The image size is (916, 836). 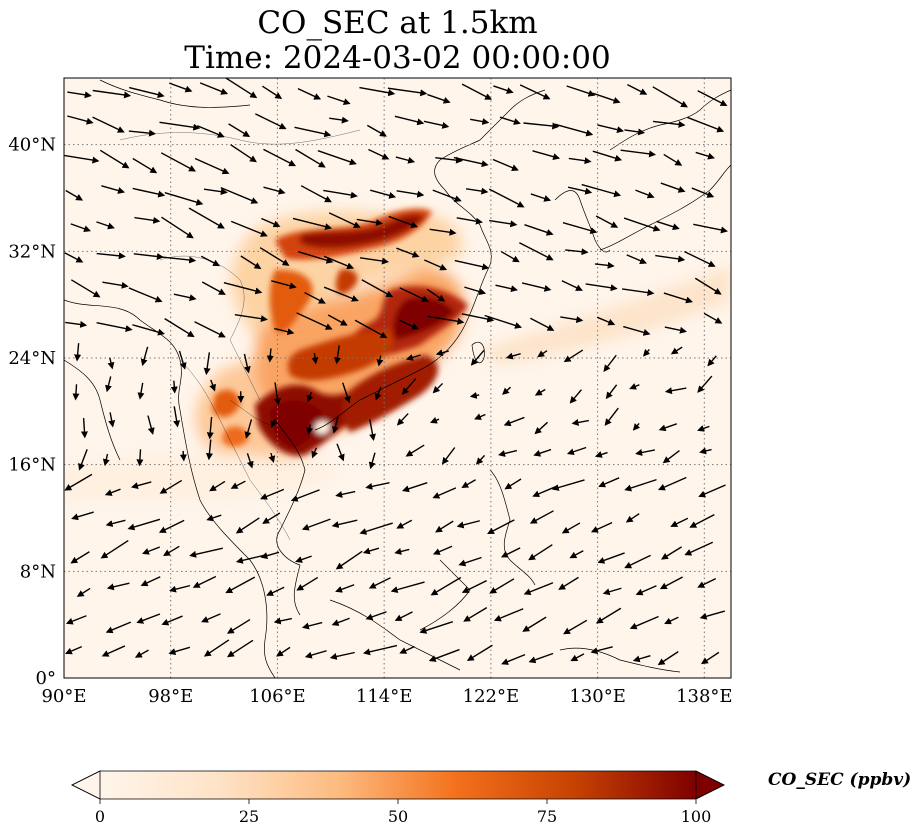 I want to click on colorbar-tick-label: 100, so click(x=696, y=816).